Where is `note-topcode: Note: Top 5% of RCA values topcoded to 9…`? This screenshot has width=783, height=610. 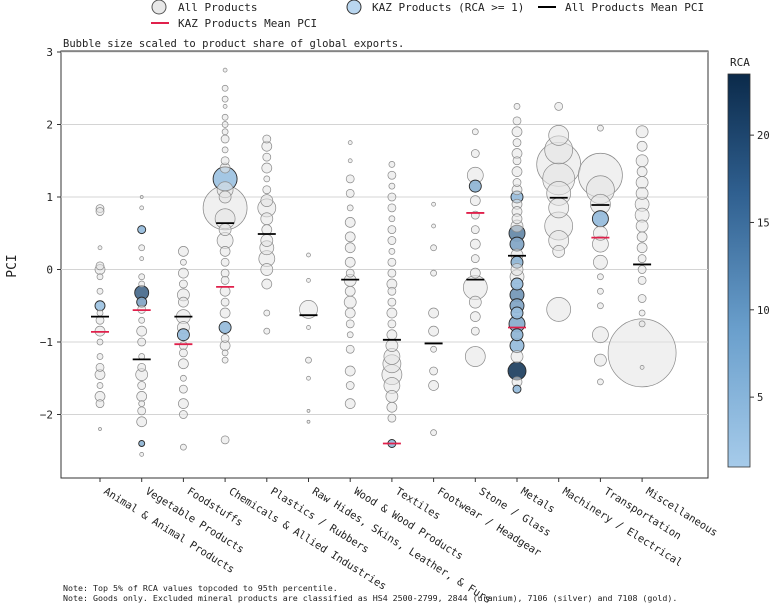 note-topcode: Note: Top 5% of RCA values topcoded to 9… is located at coordinates (200, 588).